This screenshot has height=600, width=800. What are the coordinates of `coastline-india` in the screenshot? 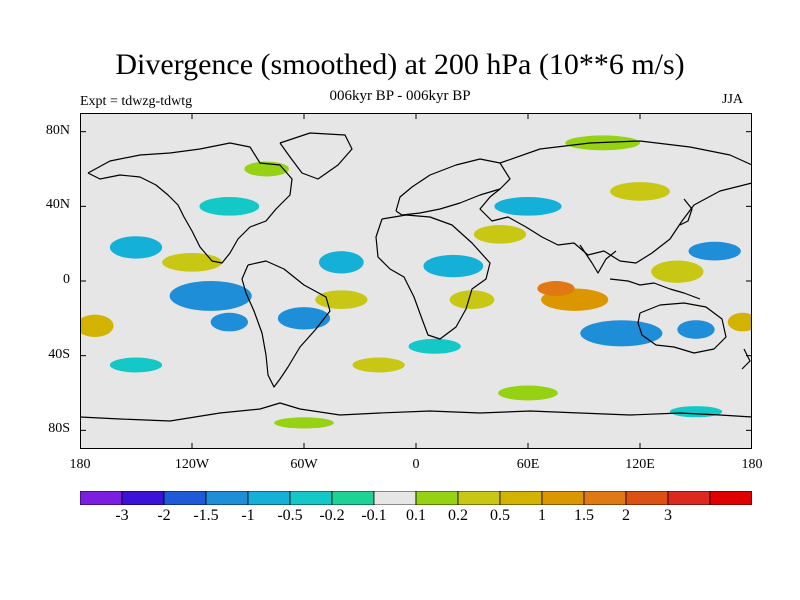 It's located at (598, 259).